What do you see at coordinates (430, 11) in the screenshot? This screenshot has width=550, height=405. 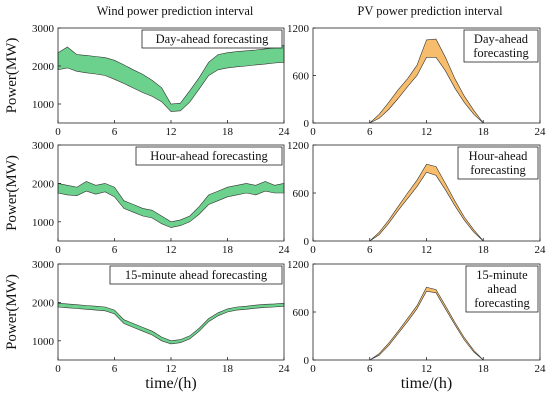 I see `pv-column-title: PV power prediction interval` at bounding box center [430, 11].